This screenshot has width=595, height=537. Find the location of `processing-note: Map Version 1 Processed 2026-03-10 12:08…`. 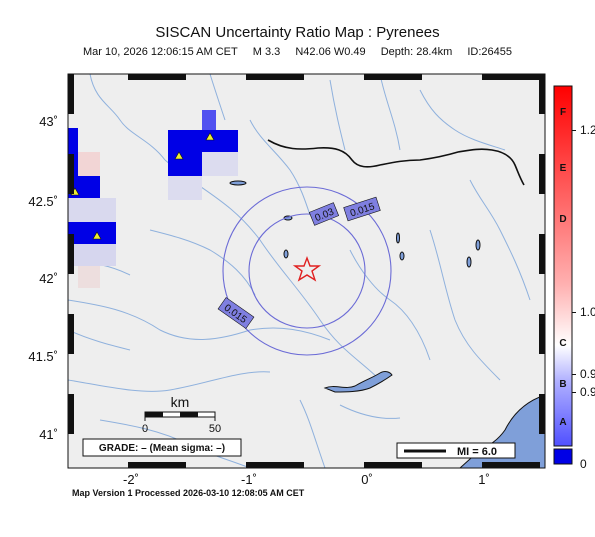

processing-note: Map Version 1 Processed 2026-03-10 12:08… is located at coordinates (188, 493).